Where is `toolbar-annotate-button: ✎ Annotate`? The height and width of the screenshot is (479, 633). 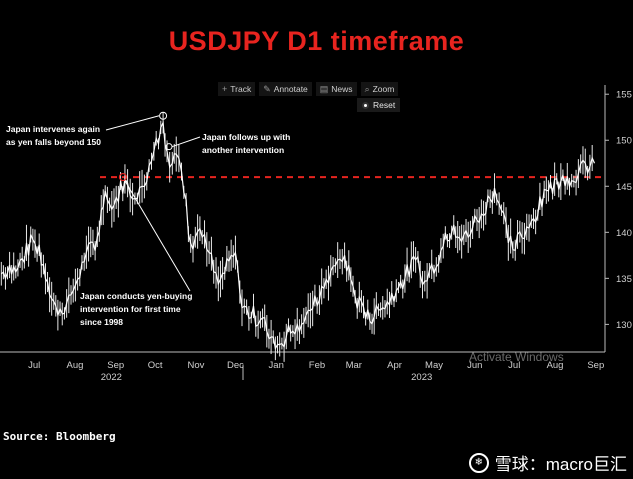 toolbar-annotate-button: ✎ Annotate is located at coordinates (285, 89).